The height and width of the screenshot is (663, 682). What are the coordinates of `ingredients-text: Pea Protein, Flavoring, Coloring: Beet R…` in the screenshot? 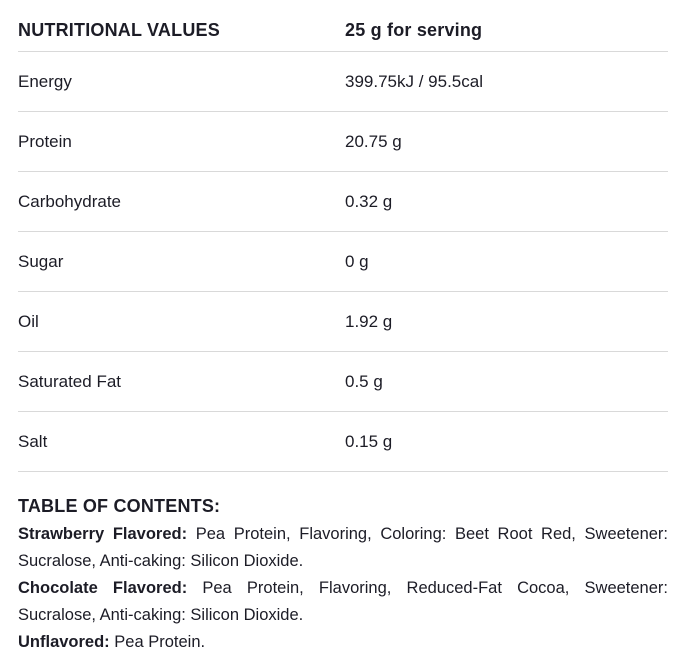 It's located at (343, 547).